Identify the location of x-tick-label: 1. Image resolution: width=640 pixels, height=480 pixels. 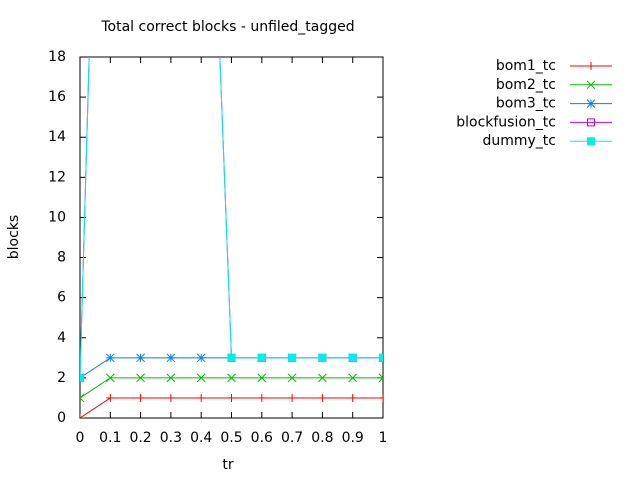
(383, 438).